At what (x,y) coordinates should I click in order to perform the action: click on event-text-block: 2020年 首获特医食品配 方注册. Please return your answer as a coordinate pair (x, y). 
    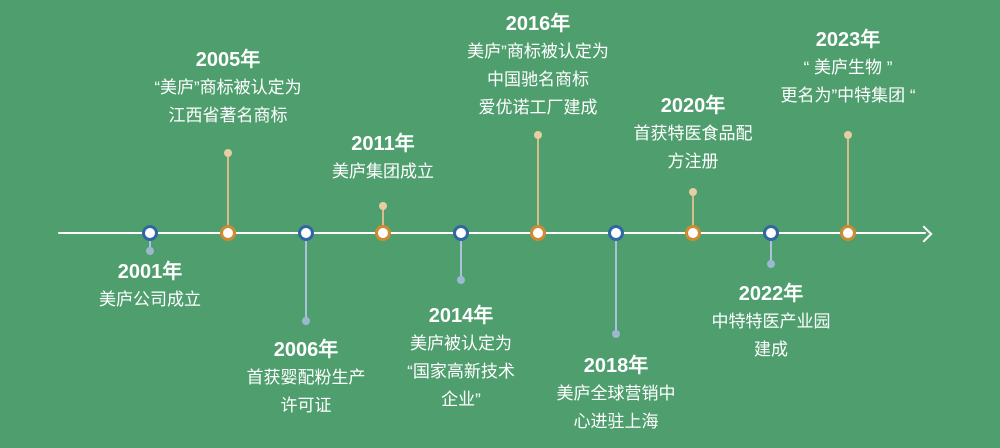
    Looking at the image, I should click on (693, 134).